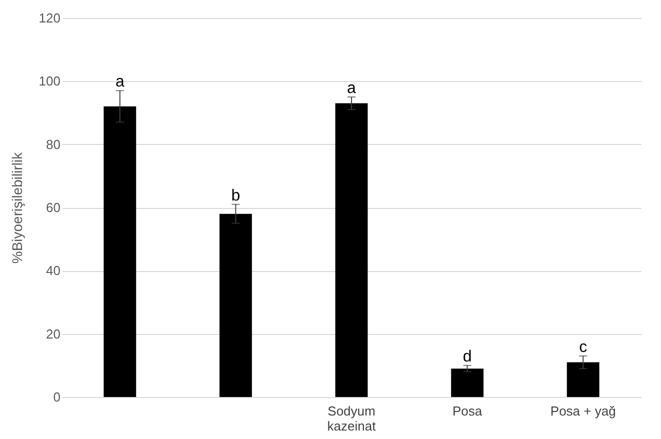  I want to click on data-label: d, so click(467, 357).